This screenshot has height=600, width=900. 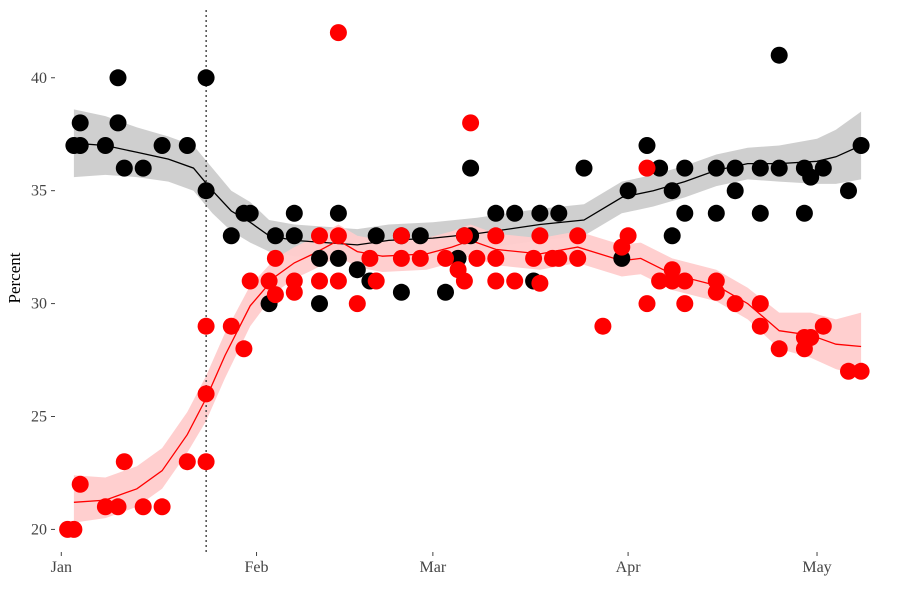 I want to click on x-axis: Jan Feb Mar Apr May, so click(x=441, y=564).